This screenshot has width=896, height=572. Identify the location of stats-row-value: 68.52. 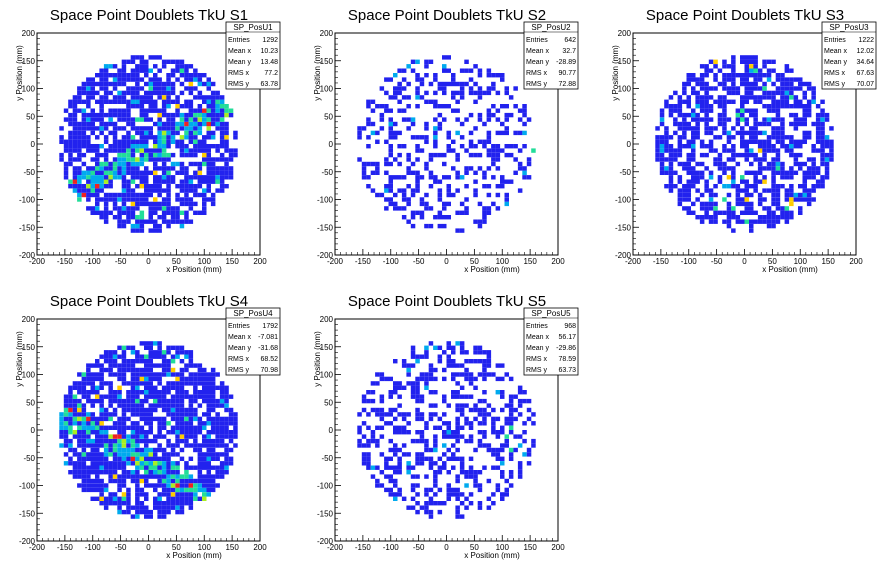
(269, 359).